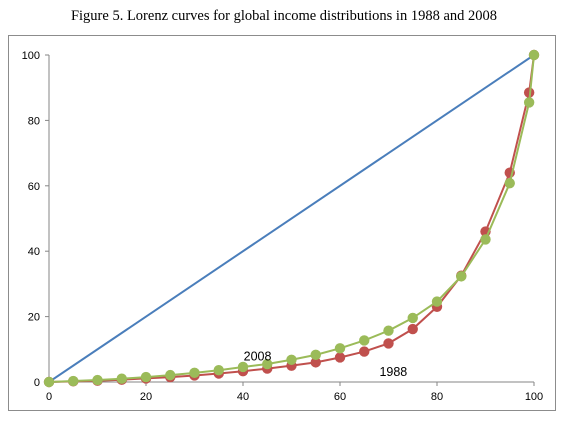 The image size is (568, 424). Describe the element at coordinates (31, 56) in the screenshot. I see `y-tick-label: 100` at that location.